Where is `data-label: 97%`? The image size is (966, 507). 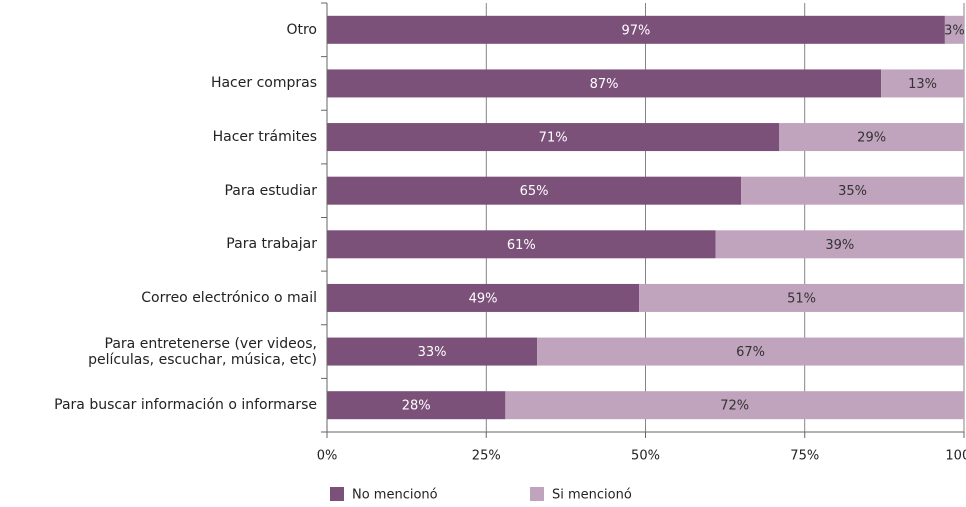 data-label: 97% is located at coordinates (635, 30).